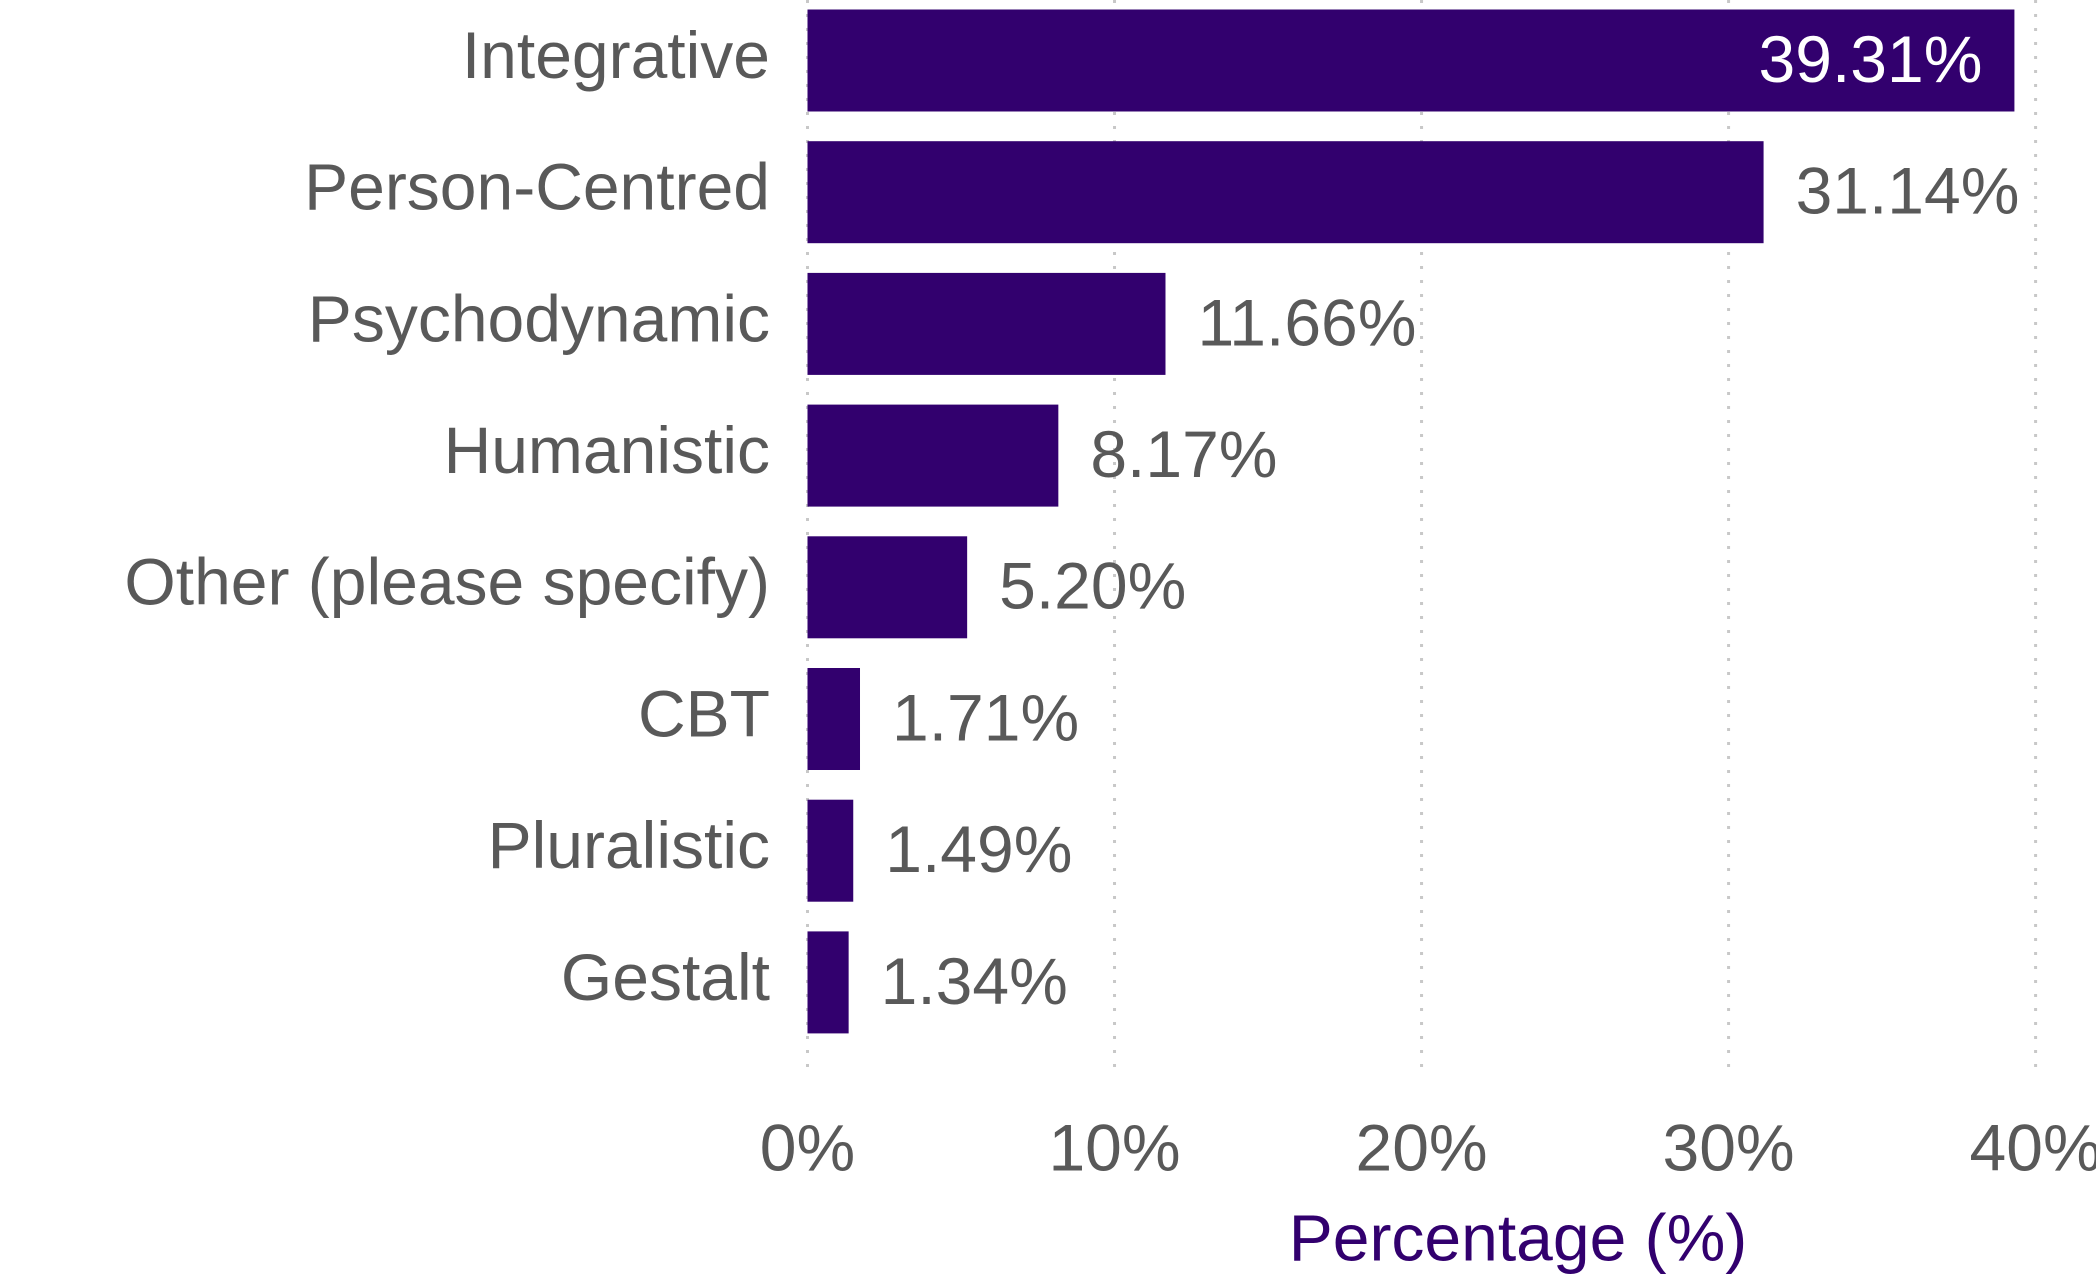 This screenshot has height=1275, width=2096. Describe the element at coordinates (978, 849) in the screenshot. I see `data-label: 1.49%` at that location.